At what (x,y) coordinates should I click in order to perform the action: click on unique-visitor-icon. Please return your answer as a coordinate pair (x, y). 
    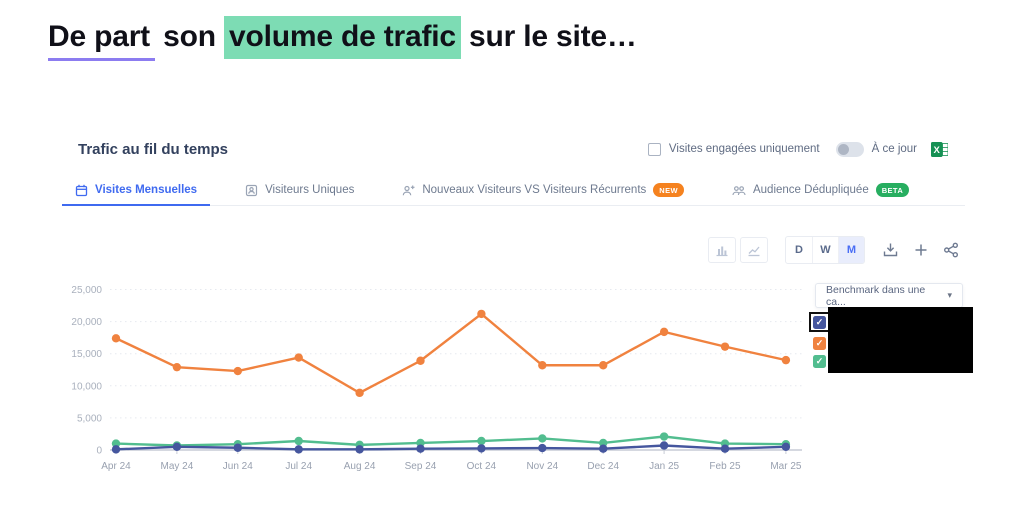
    Looking at the image, I should click on (251, 190).